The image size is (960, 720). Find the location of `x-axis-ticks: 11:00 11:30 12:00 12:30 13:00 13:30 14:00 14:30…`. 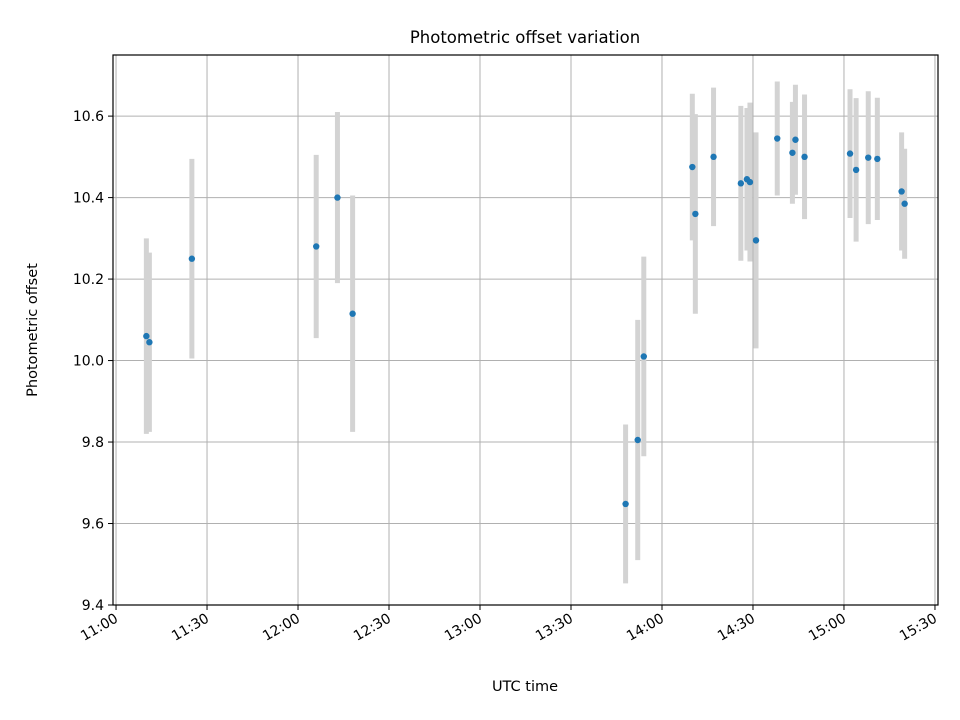

x-axis-ticks: 11:00 11:30 12:00 12:30 13:00 13:30 14:00 14:30… is located at coordinates (509, 625).